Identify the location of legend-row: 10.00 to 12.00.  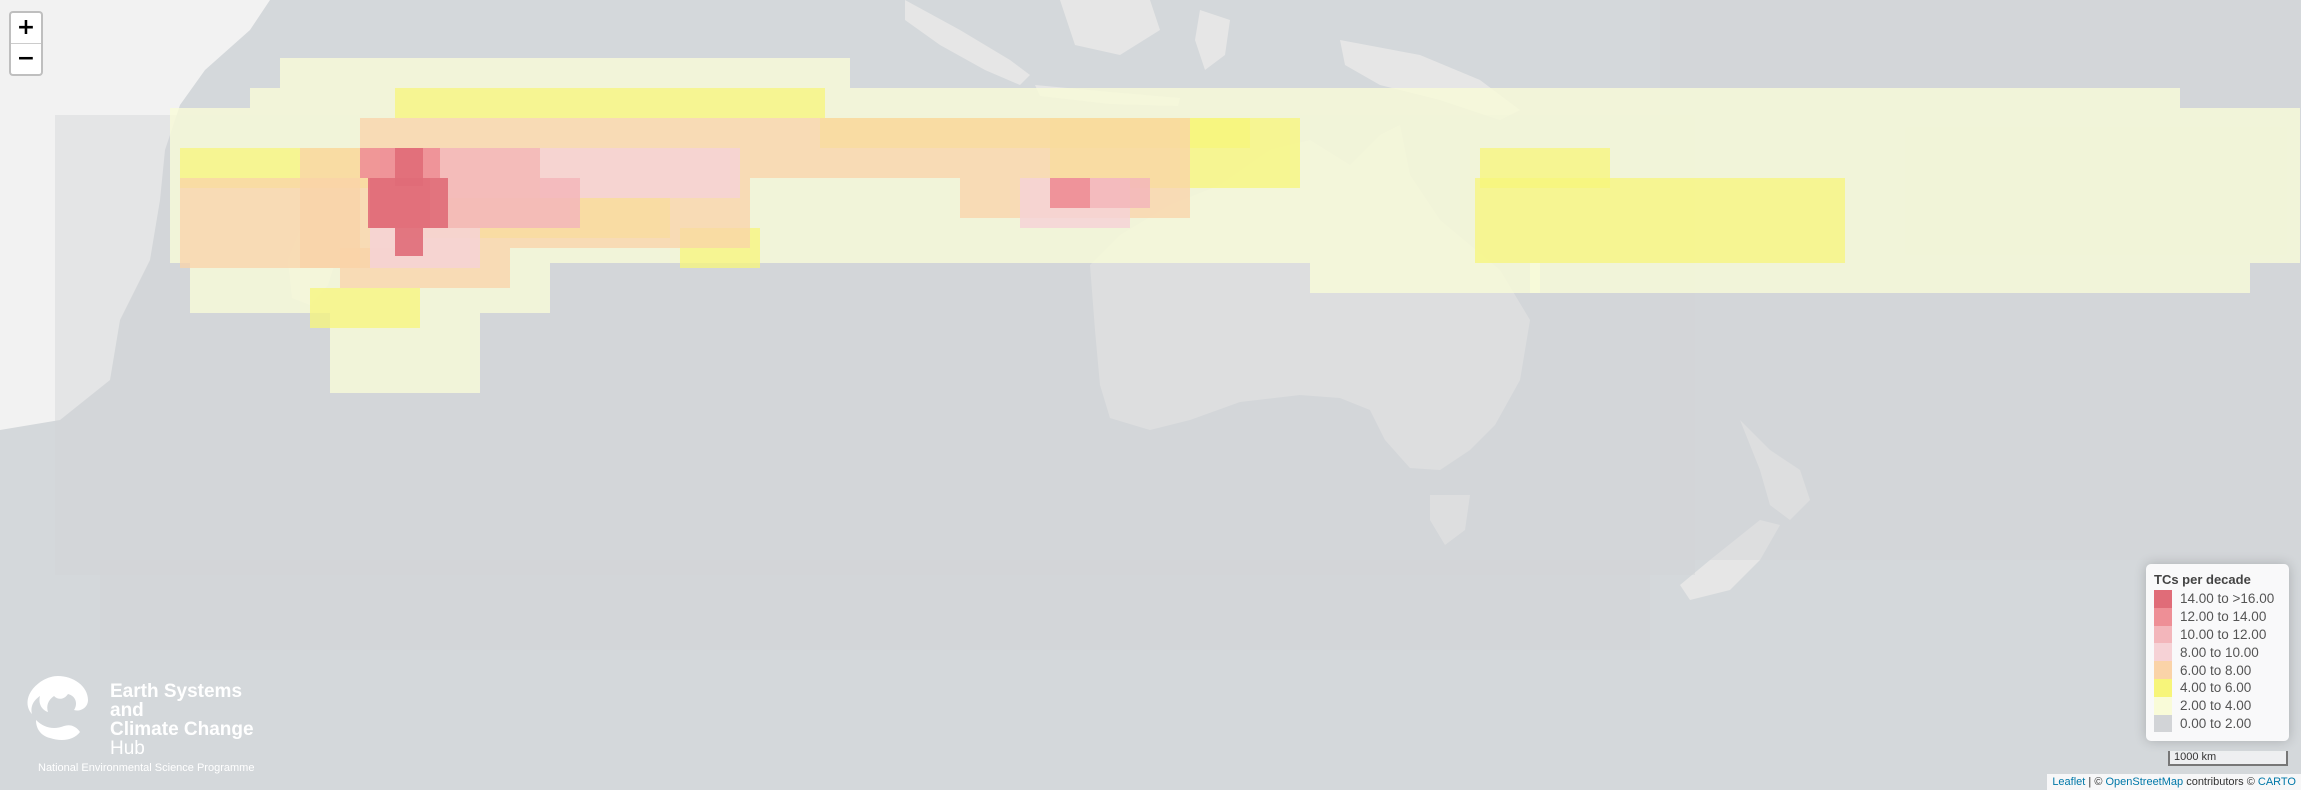
(2217, 634).